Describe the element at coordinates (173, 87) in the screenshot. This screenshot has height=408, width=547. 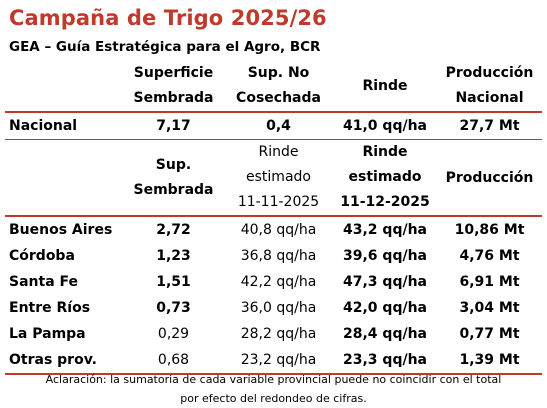
I see `header-superficie: Superficie Sembrada` at that location.